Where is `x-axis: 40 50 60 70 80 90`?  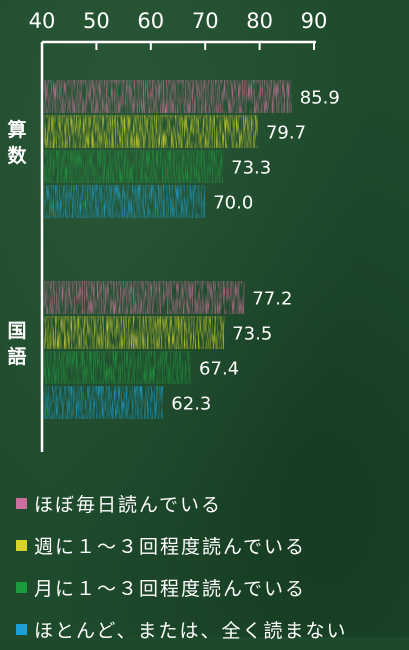
x-axis: 40 50 60 70 80 90 is located at coordinates (178, 29).